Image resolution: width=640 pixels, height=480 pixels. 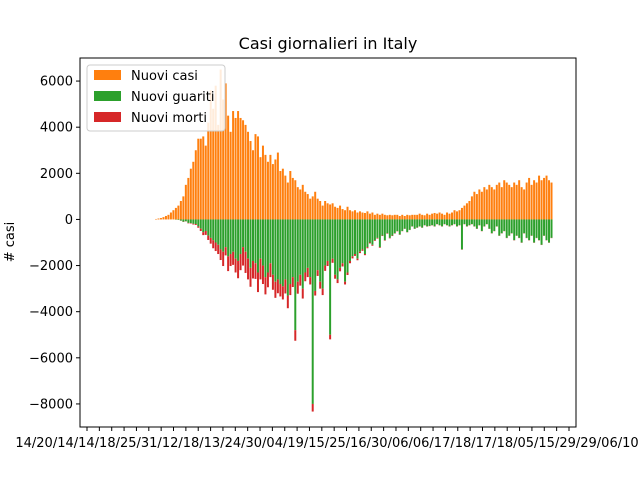 I want to click on chart-title: Casi giornalieri in Italy, so click(x=328, y=43).